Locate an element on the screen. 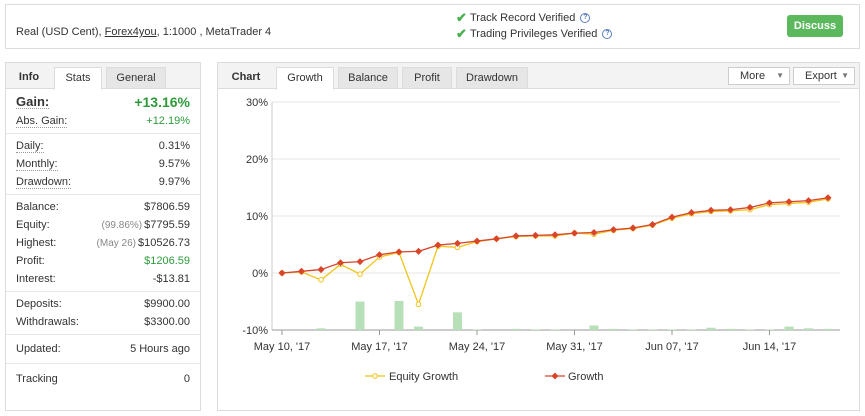  tab-general: General is located at coordinates (136, 78).